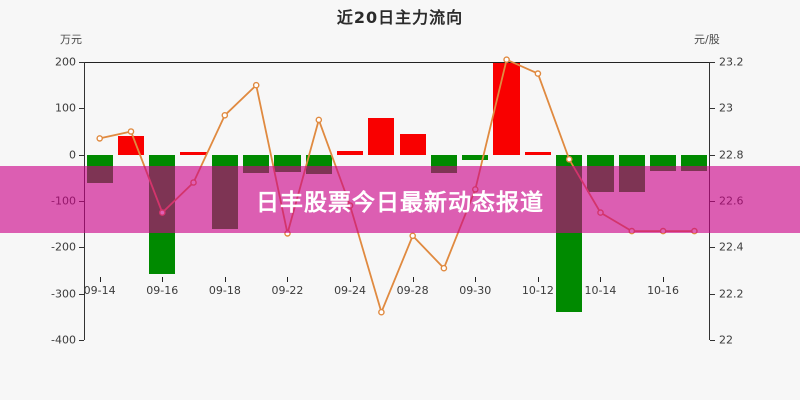 This screenshot has height=400, width=800. I want to click on right-tick-label: 22, so click(726, 340).